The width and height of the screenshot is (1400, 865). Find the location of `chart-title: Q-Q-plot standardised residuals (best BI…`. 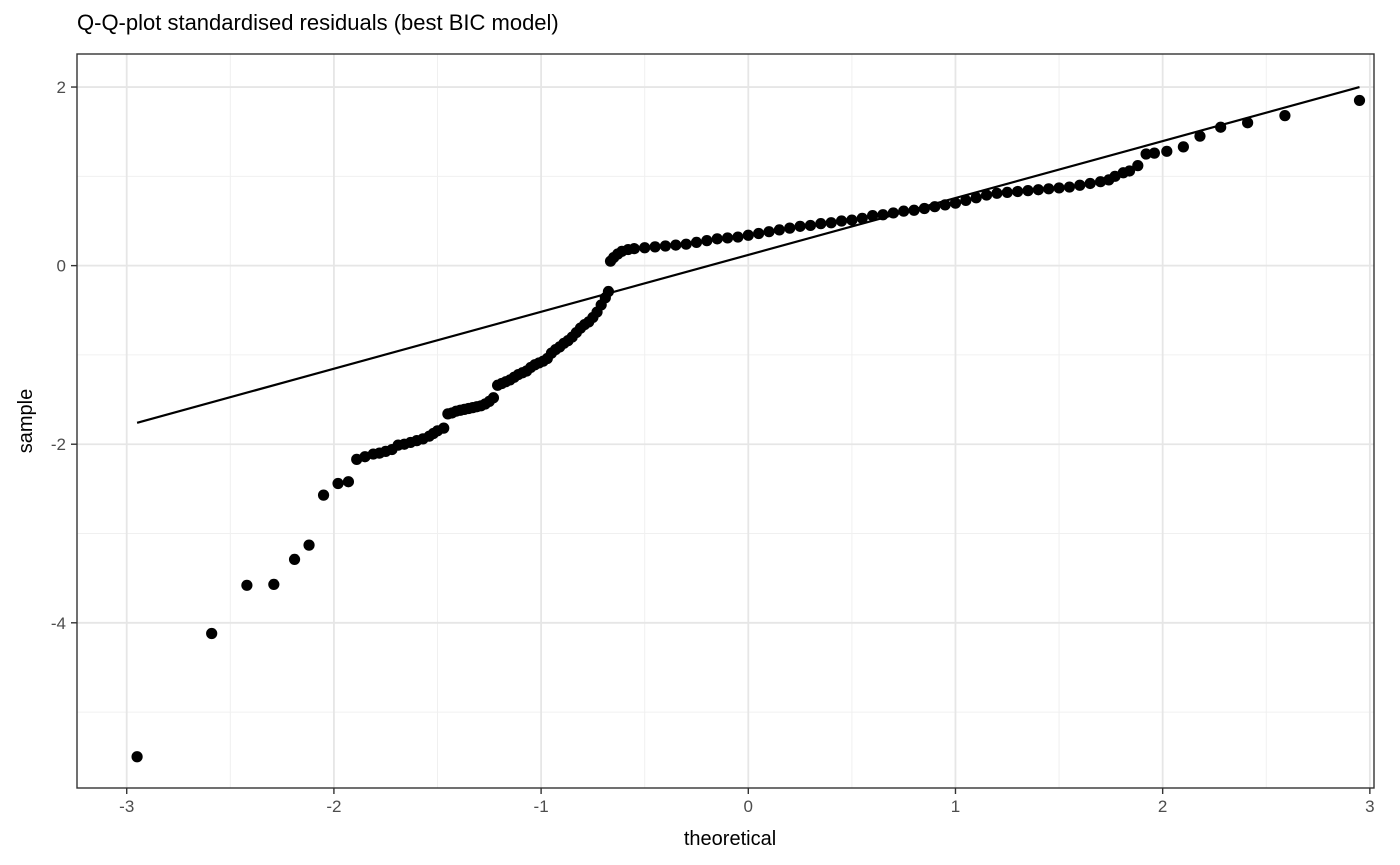

chart-title: Q-Q-plot standardised residuals (best BI… is located at coordinates (318, 22).